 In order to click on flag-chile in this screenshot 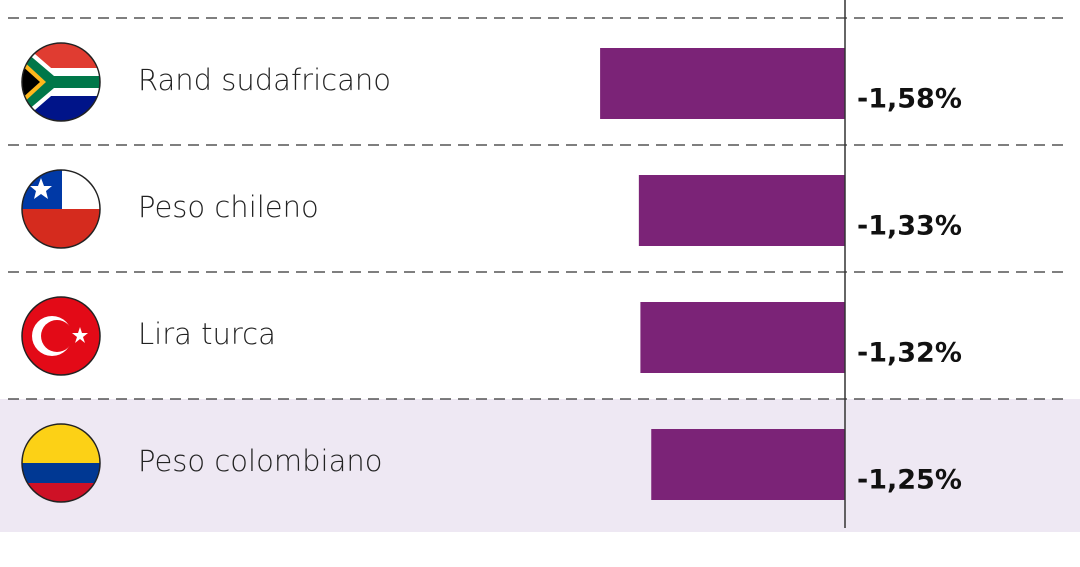, I will do `click(61, 209)`.